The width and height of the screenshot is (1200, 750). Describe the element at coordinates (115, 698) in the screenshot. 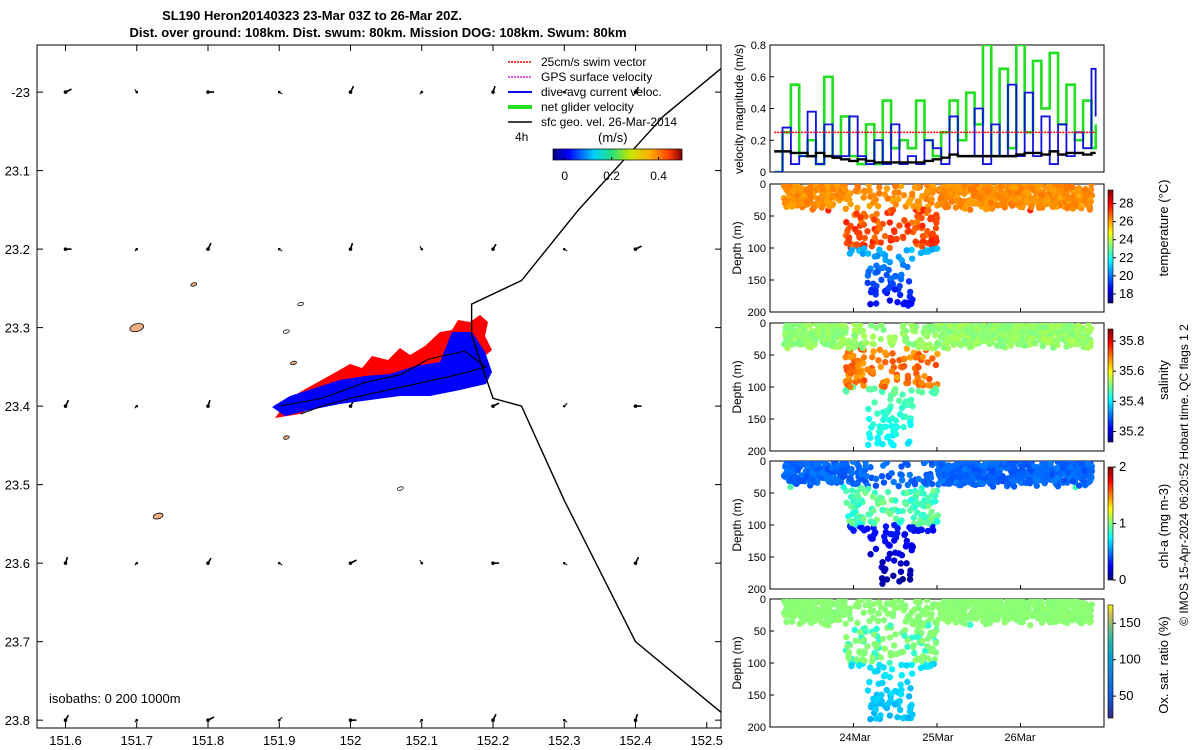

I see `isobaths-label: isobaths: 0 200 1000m` at that location.